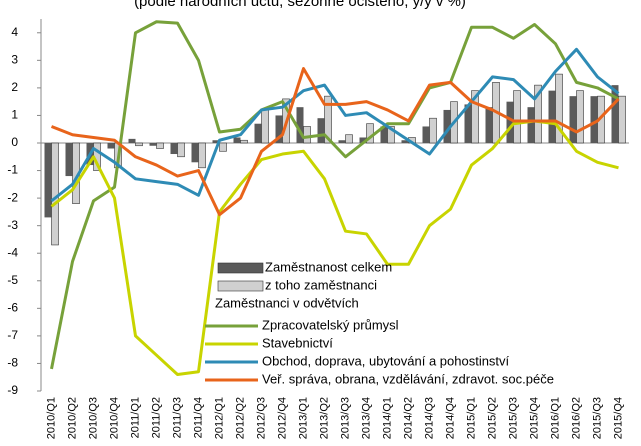 The height and width of the screenshot is (446, 641). What do you see at coordinates (198, 417) in the screenshot?
I see `x-tick-label: 2011/Q4` at bounding box center [198, 417].